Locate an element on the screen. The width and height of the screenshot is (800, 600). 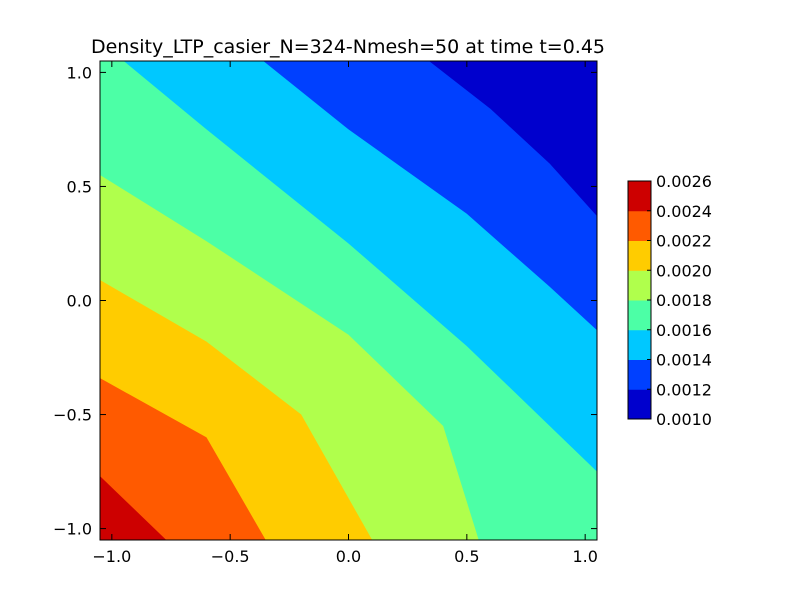
x-tick-label: 0.0 is located at coordinates (348, 556).